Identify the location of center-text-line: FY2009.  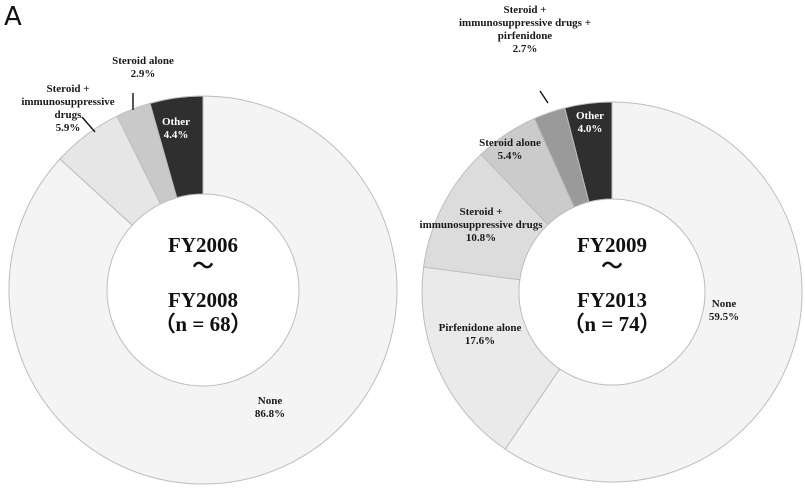
(612, 245).